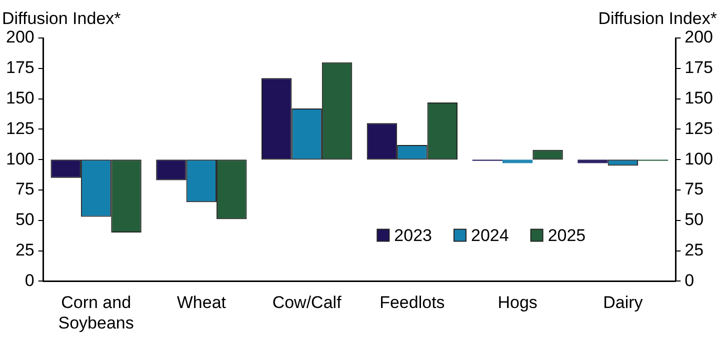 The image size is (721, 340). I want to click on y2-axis-title: Diffusion Index*, so click(658, 18).